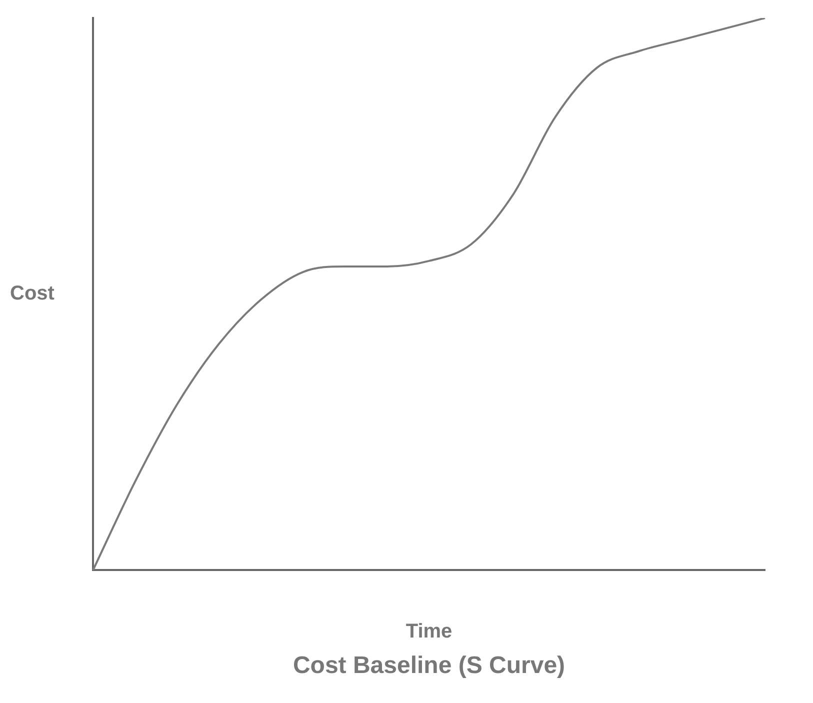 The height and width of the screenshot is (703, 813). I want to click on text: Cost Baseline (S Curve), so click(429, 666).